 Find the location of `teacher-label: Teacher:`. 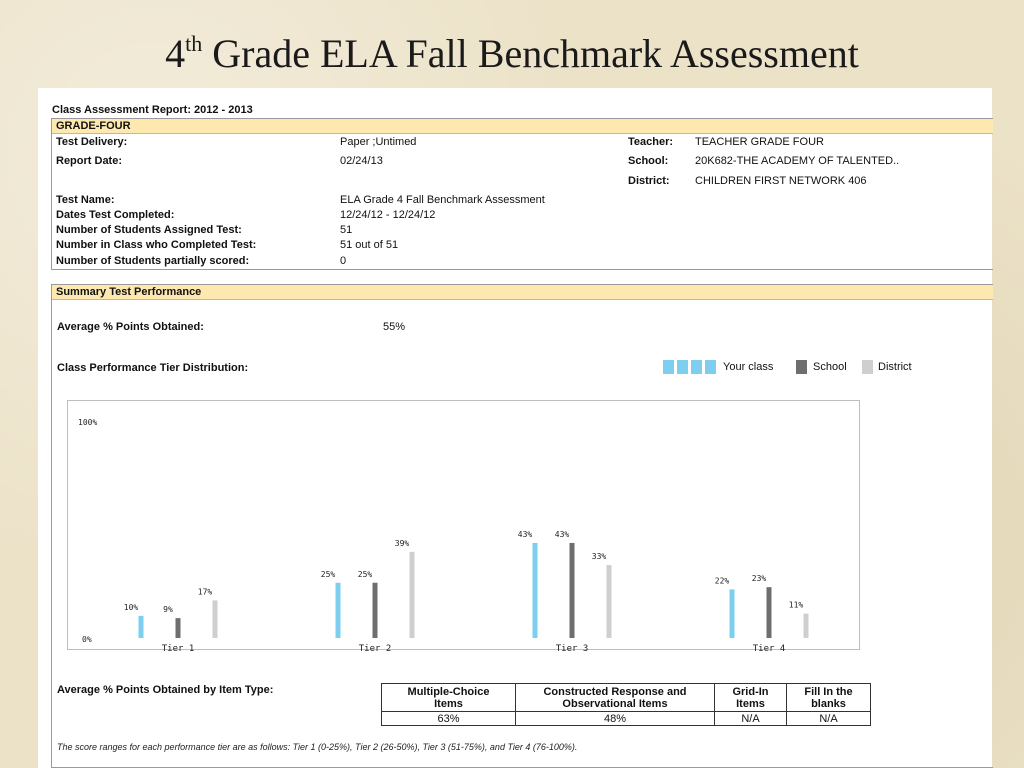

teacher-label: Teacher: is located at coordinates (651, 142).